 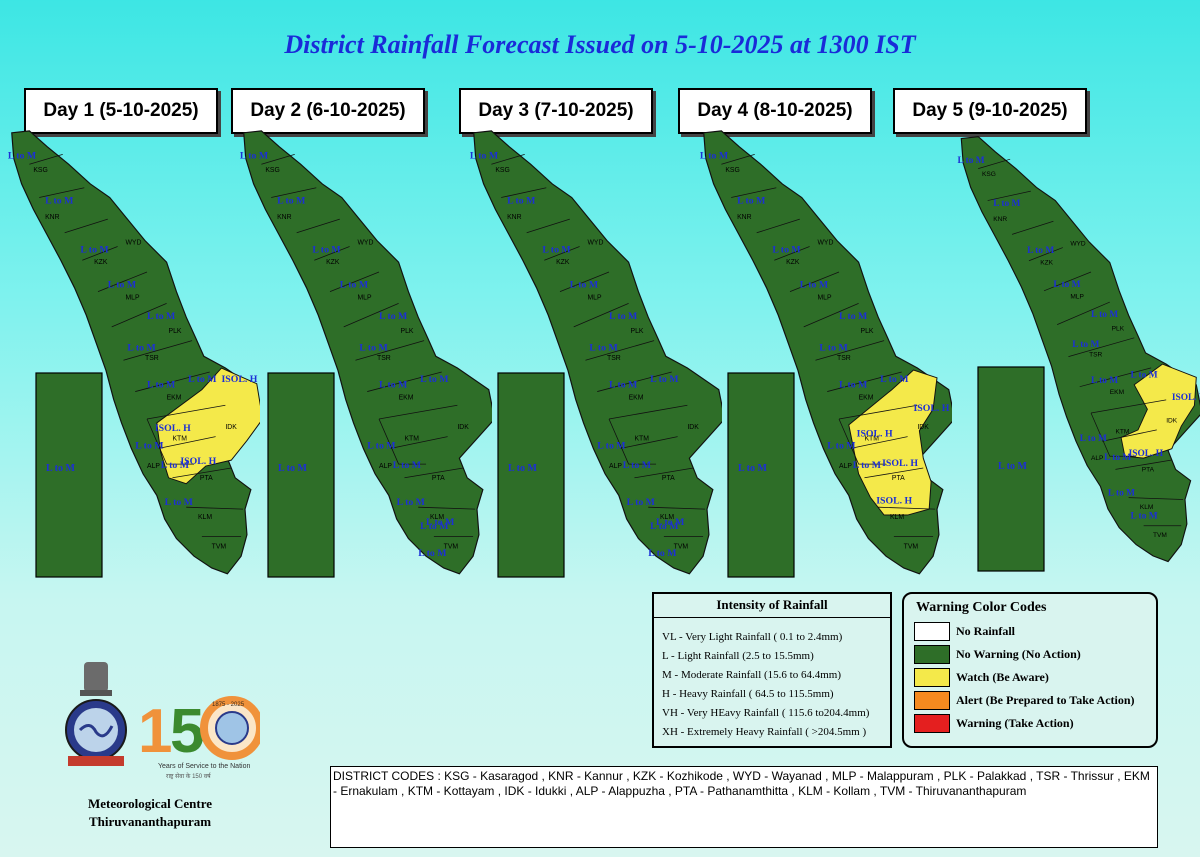 What do you see at coordinates (615, 466) in the screenshot?
I see `district-code-alp: ALP` at bounding box center [615, 466].